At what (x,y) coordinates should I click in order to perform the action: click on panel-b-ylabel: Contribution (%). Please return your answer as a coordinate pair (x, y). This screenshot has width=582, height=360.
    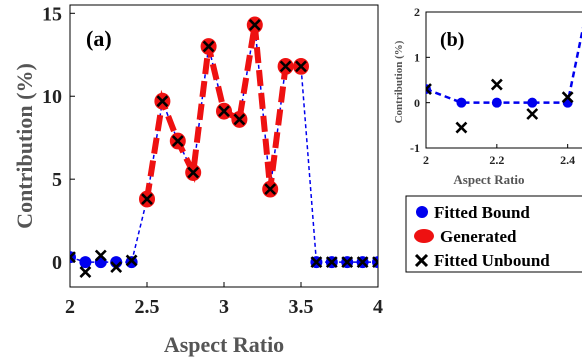
    Looking at the image, I should click on (399, 81).